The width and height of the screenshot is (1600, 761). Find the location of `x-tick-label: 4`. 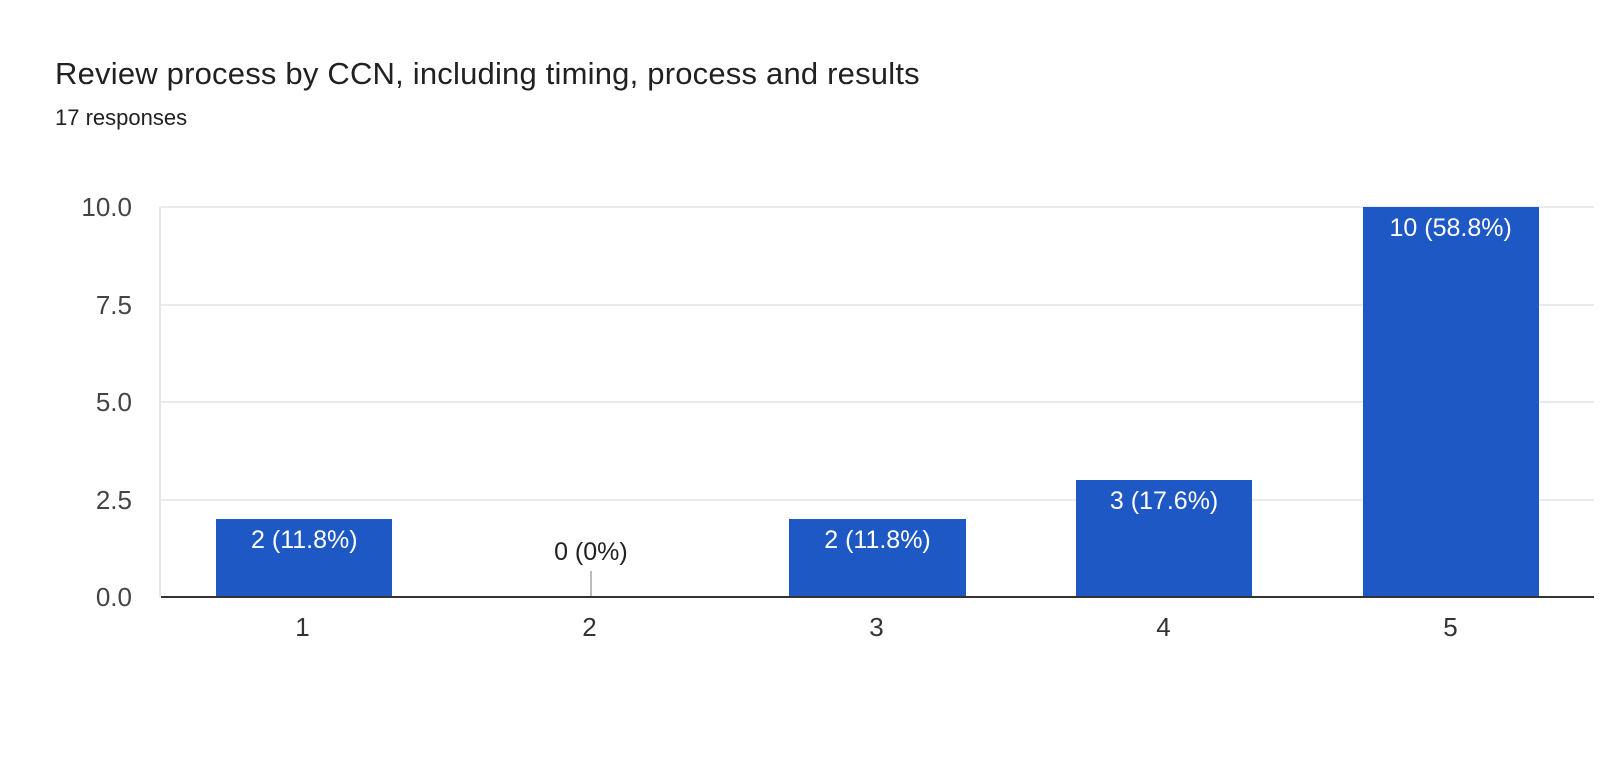

x-tick-label: 4 is located at coordinates (1163, 627).